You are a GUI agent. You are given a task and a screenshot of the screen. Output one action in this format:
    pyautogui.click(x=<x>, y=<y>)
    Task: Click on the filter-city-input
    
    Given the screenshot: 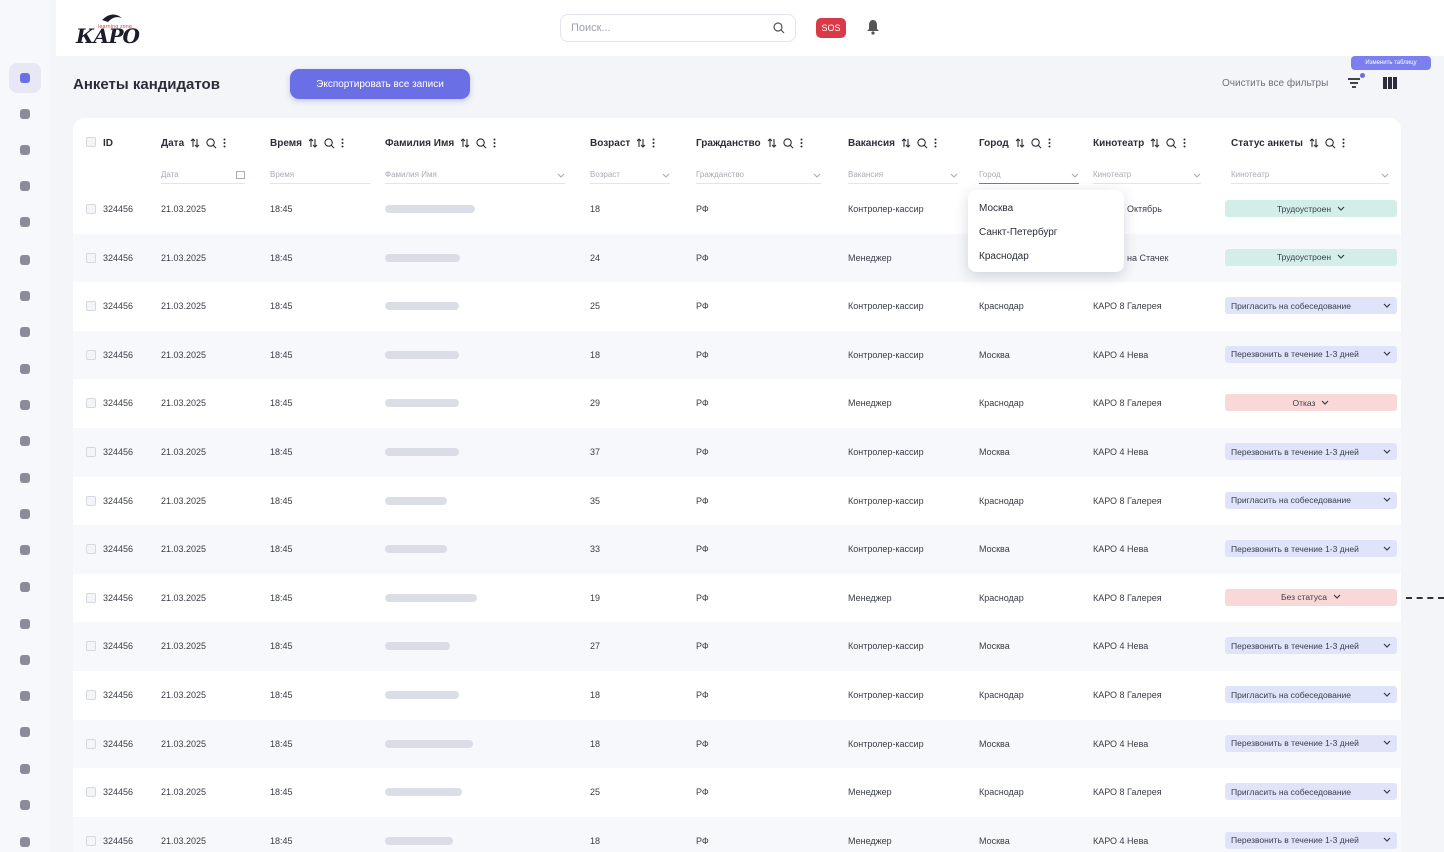 What is the action you would take?
    pyautogui.click(x=1025, y=174)
    